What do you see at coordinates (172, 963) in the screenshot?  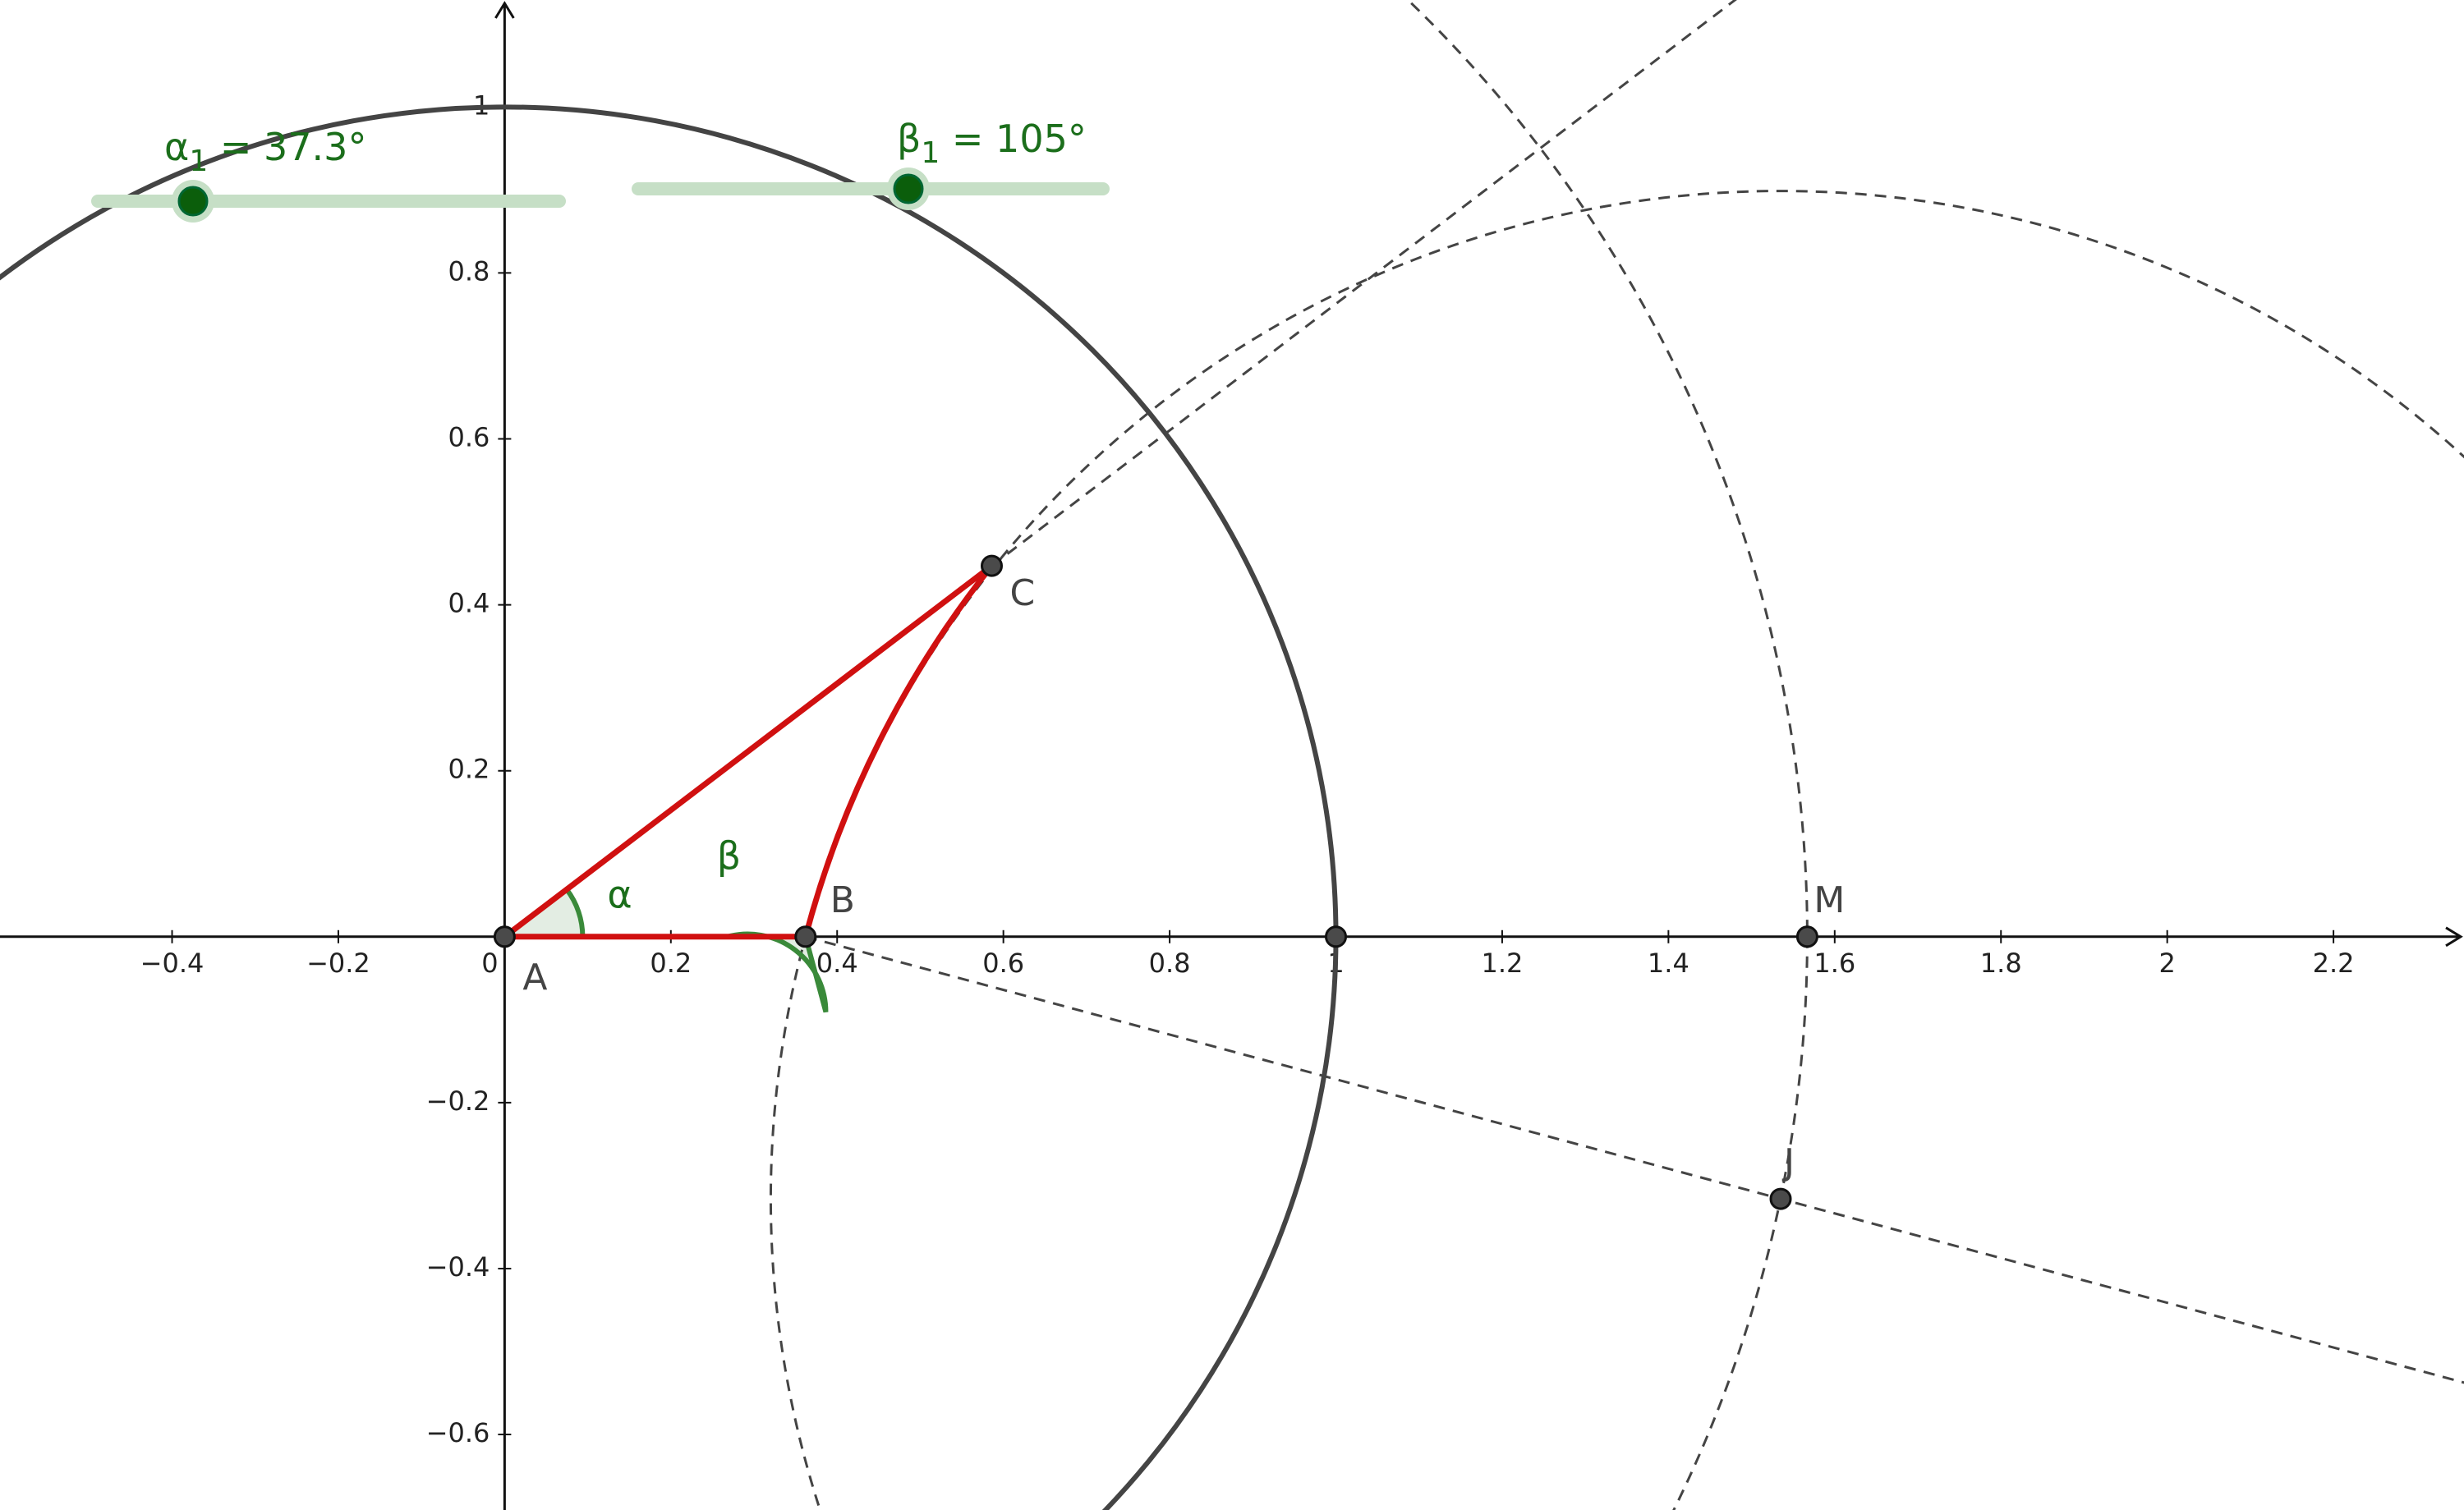 I see `x-tick-label: −0.4` at bounding box center [172, 963].